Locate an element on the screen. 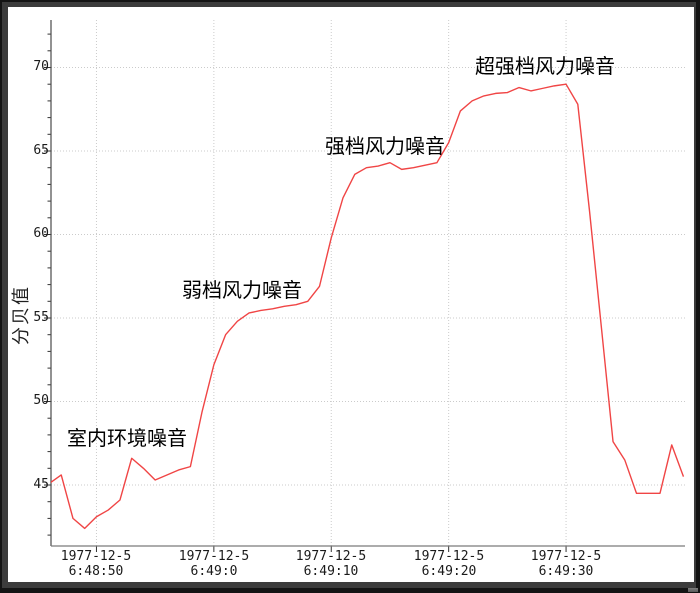 This screenshot has width=700, height=593. y-tick-label: 65 is located at coordinates (41, 150).